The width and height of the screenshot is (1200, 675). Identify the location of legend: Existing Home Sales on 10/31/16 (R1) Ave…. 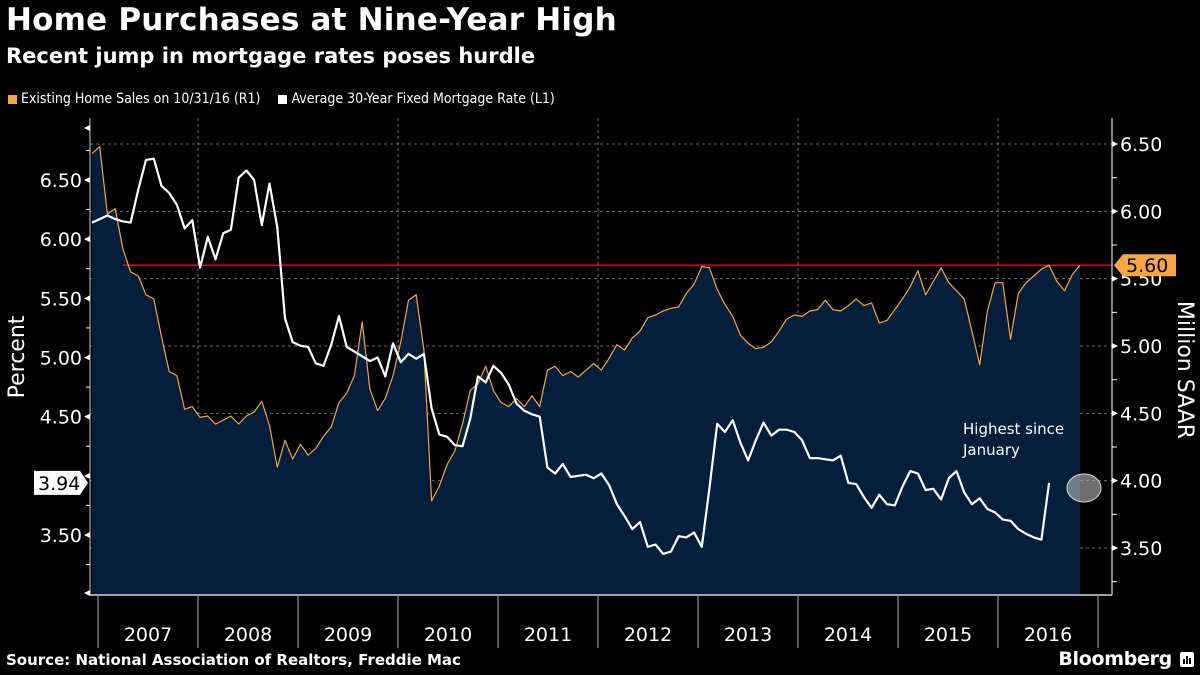
(290, 99).